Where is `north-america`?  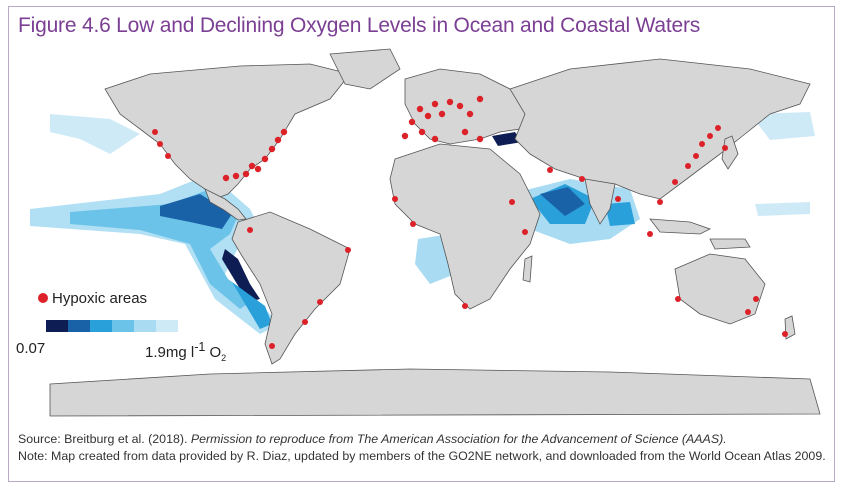 north-america is located at coordinates (227, 131).